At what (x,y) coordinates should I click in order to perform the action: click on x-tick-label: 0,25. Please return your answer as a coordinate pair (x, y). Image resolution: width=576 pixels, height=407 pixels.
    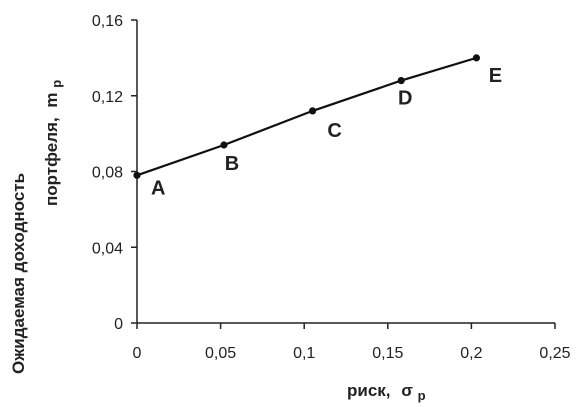
    Looking at the image, I should click on (554, 353).